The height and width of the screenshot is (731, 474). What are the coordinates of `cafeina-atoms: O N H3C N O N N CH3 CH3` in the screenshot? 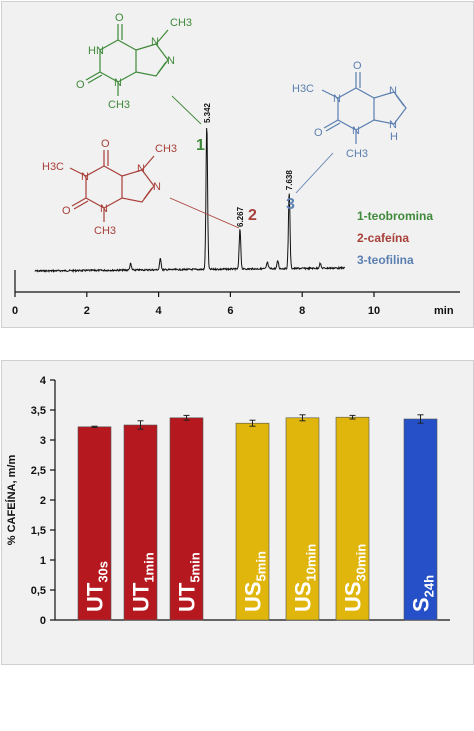 It's located at (109, 187).